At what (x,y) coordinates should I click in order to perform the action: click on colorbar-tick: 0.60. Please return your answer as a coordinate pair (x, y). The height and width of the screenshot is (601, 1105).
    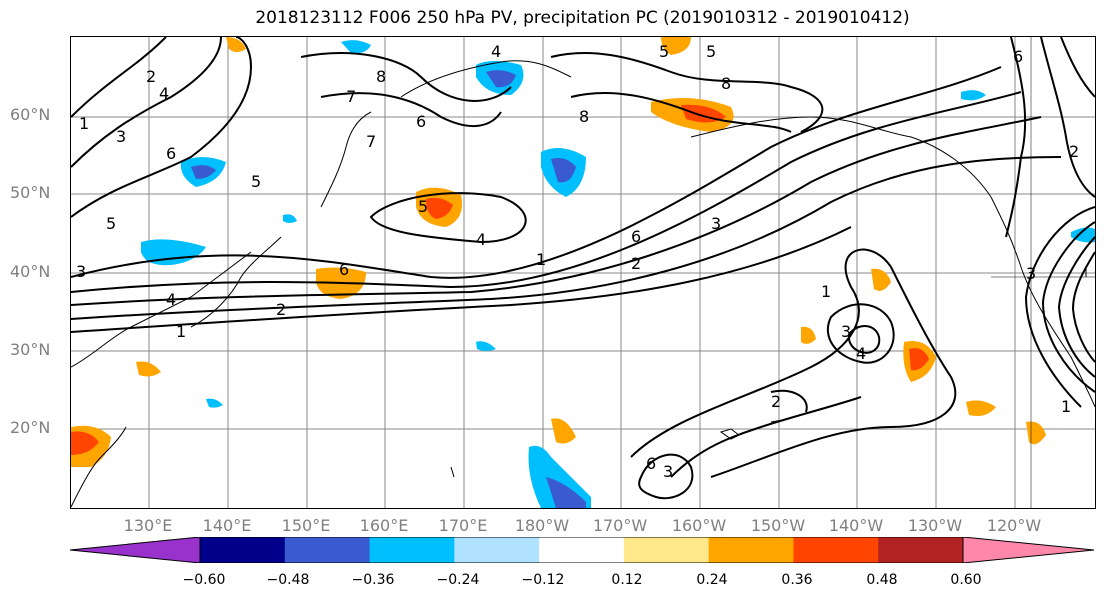
    Looking at the image, I should click on (966, 580).